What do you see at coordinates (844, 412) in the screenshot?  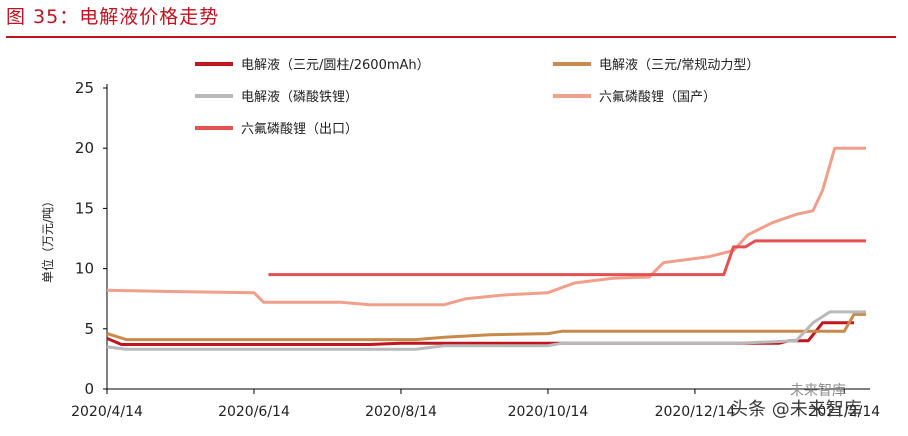 I see `x-tick-label: 2021/2/14` at bounding box center [844, 412].